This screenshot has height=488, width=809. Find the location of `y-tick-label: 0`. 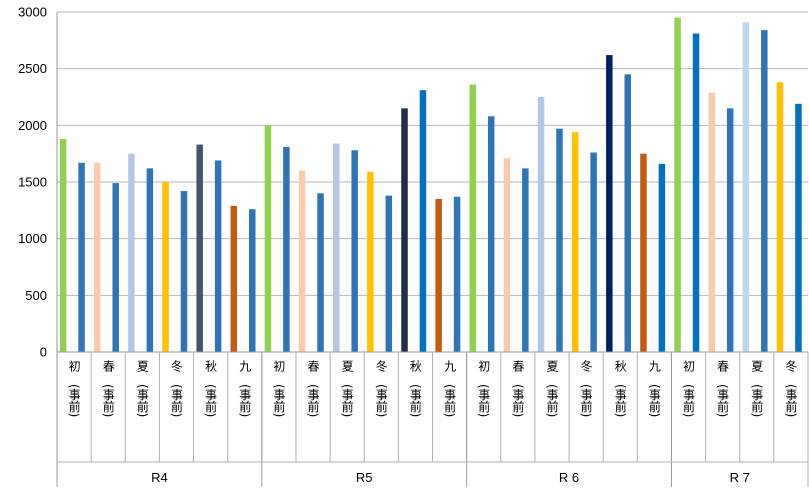

y-tick-label: 0 is located at coordinates (43, 352).